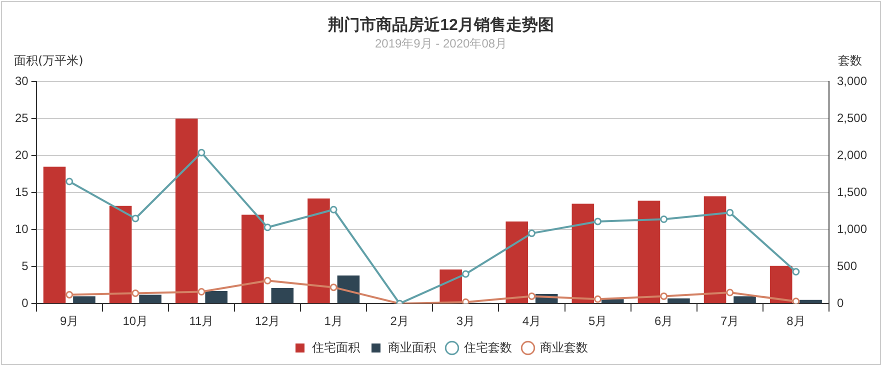  I want to click on y2-tick-label: 1,000, so click(852, 229).